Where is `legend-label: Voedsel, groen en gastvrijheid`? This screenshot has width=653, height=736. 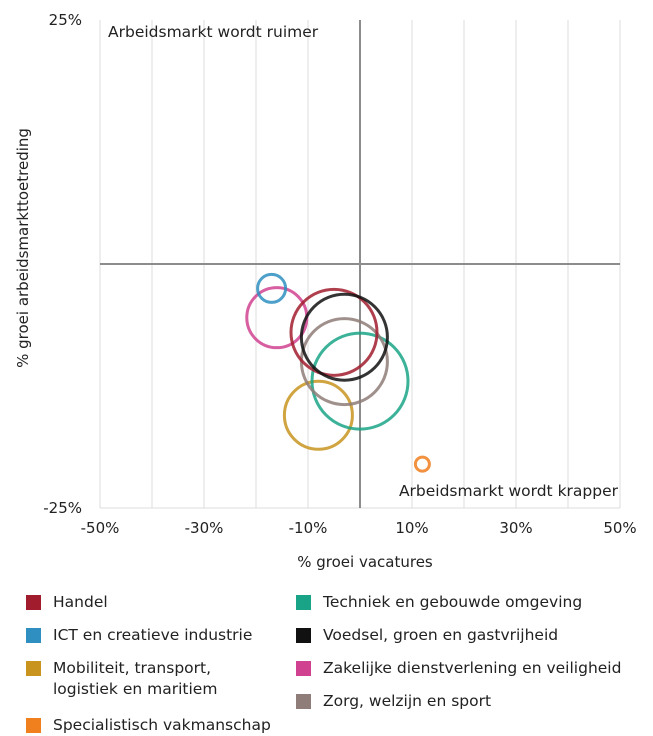
legend-label: Voedsel, groen en gastvrijheid is located at coordinates (441, 635).